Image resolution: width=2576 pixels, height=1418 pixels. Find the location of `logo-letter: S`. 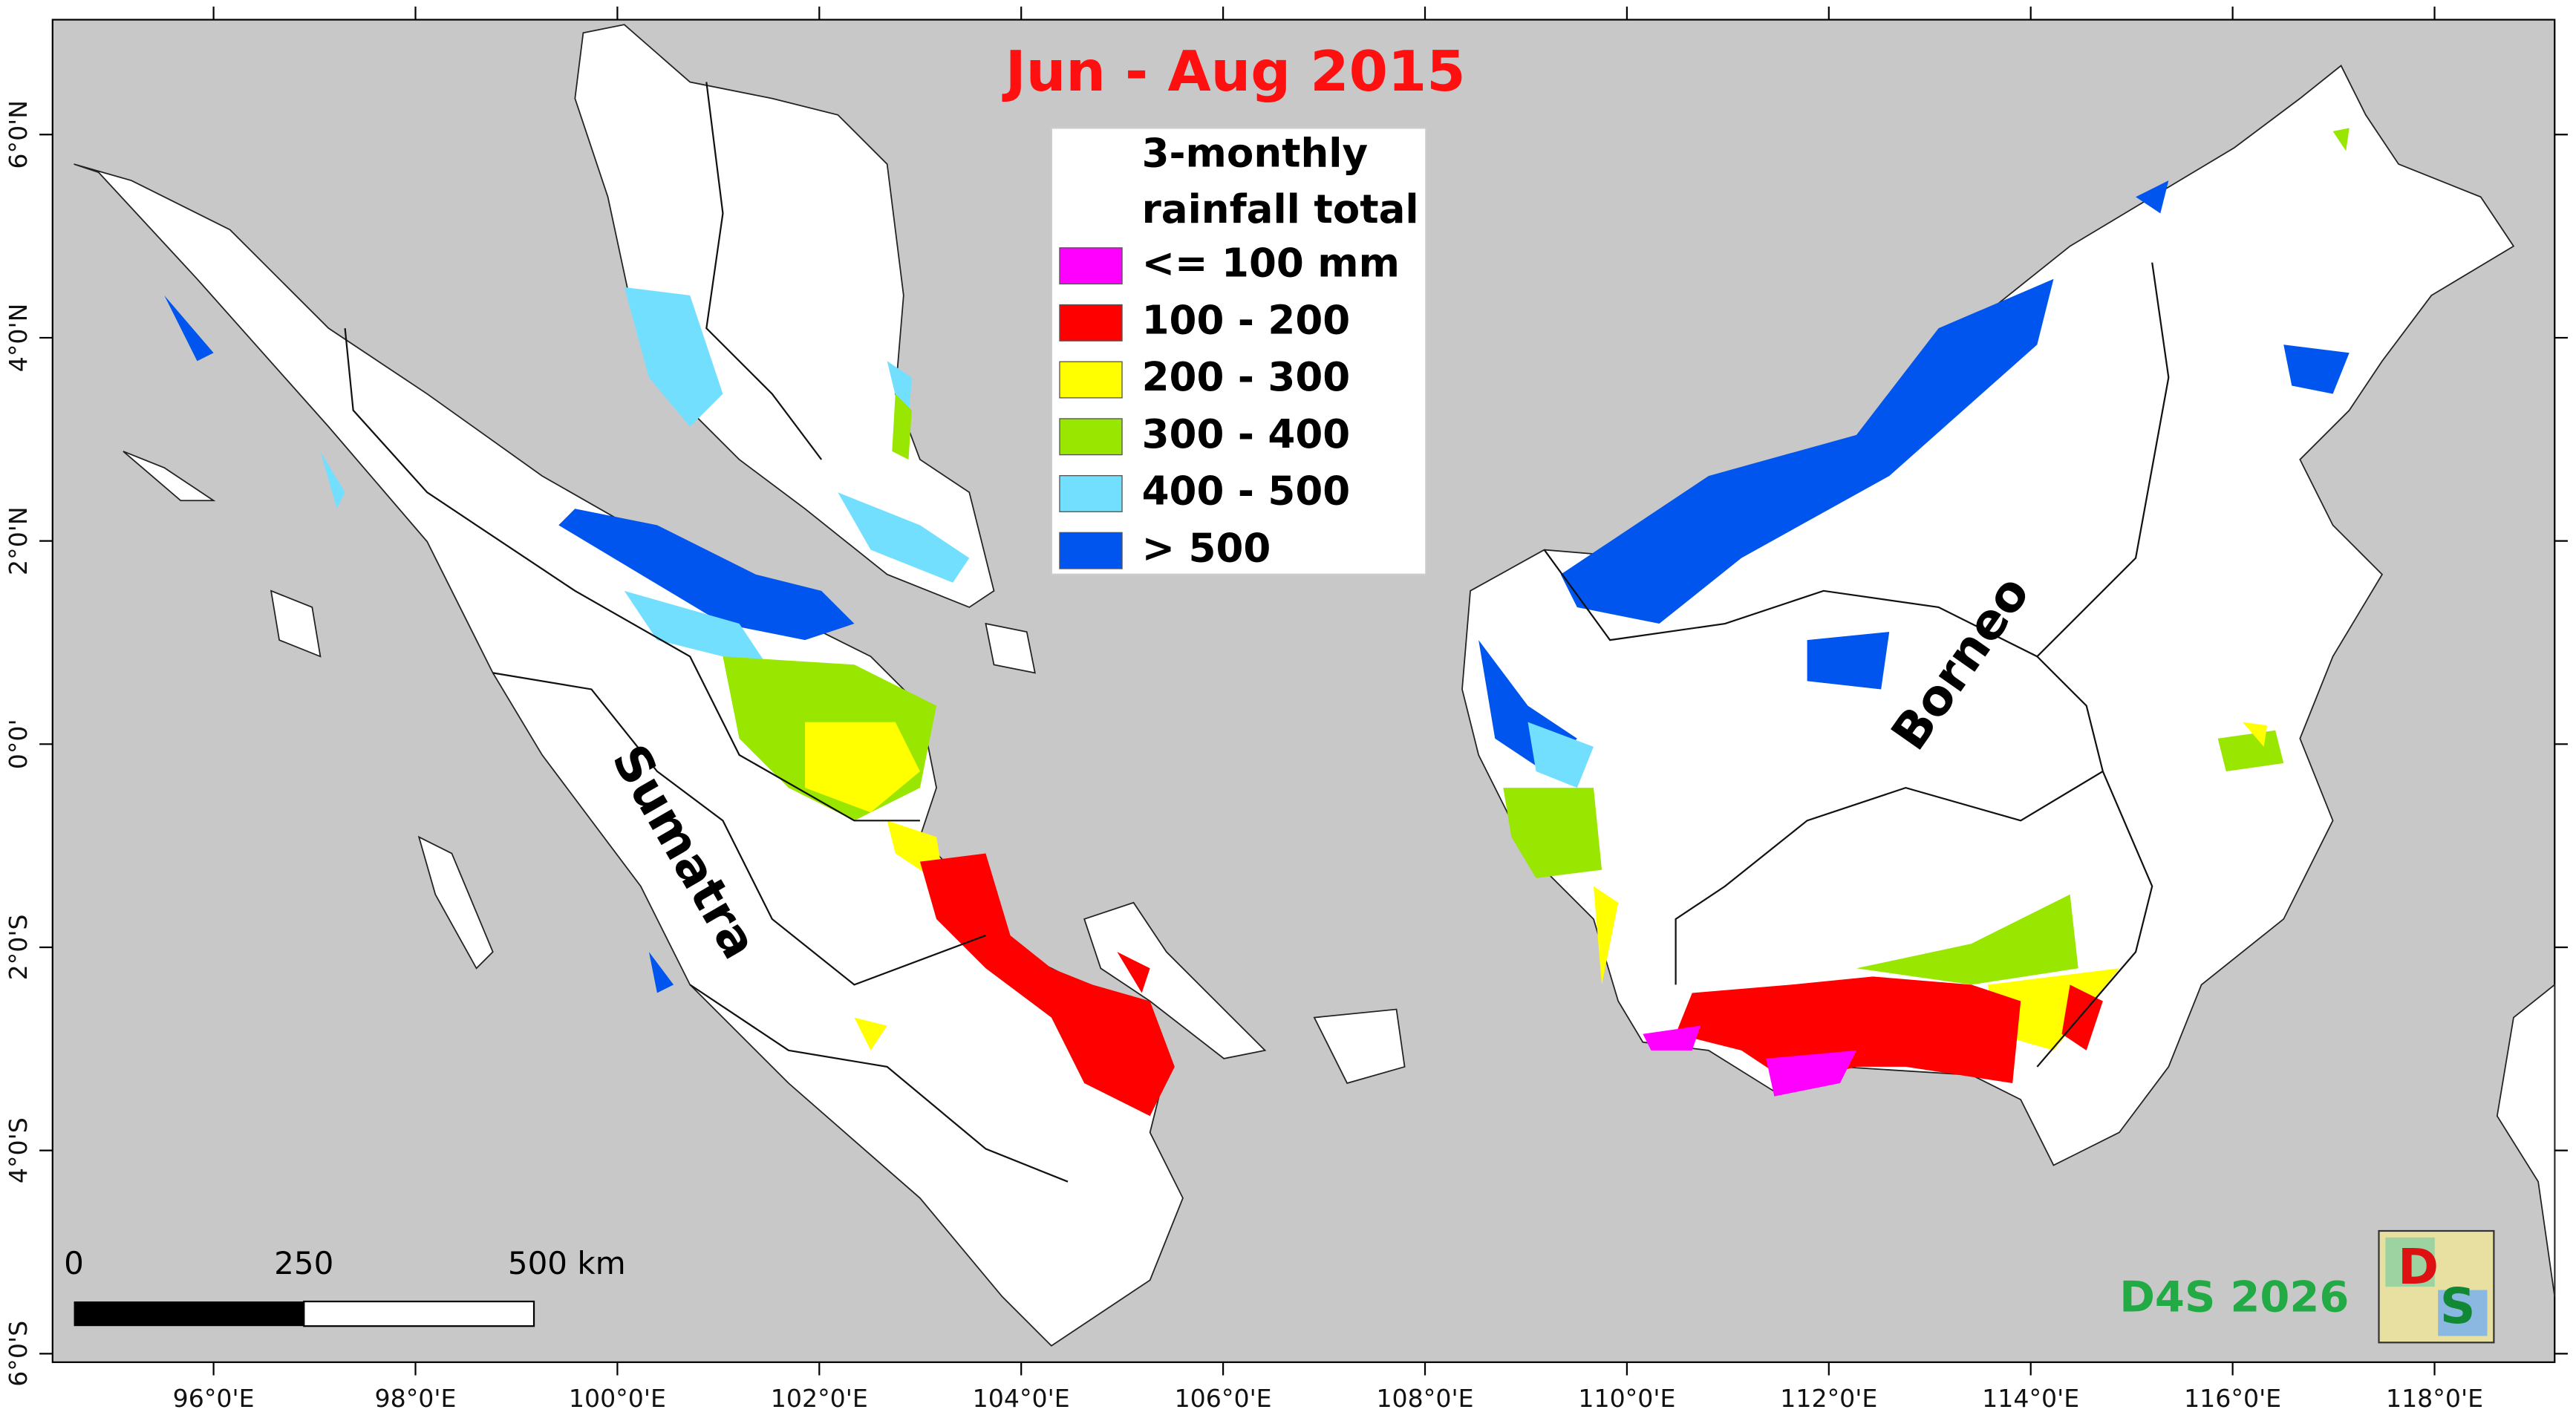

logo-letter: S is located at coordinates (2458, 1306).